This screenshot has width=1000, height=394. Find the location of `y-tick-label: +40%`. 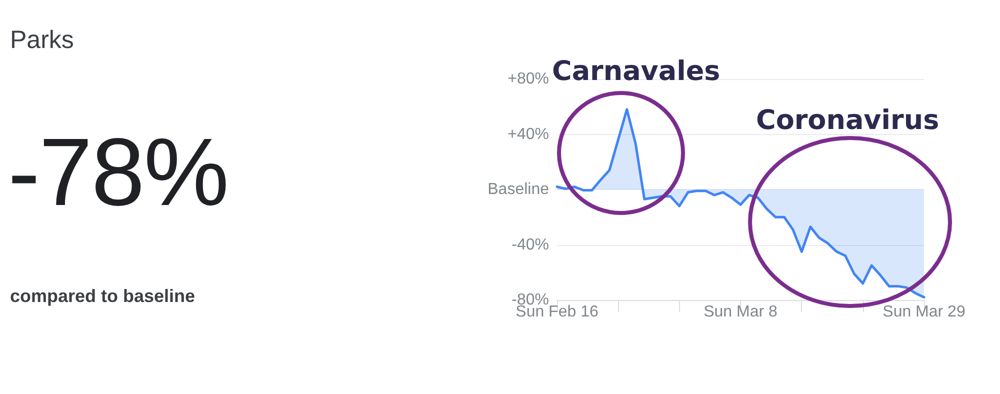

y-tick-label: +40% is located at coordinates (528, 134).